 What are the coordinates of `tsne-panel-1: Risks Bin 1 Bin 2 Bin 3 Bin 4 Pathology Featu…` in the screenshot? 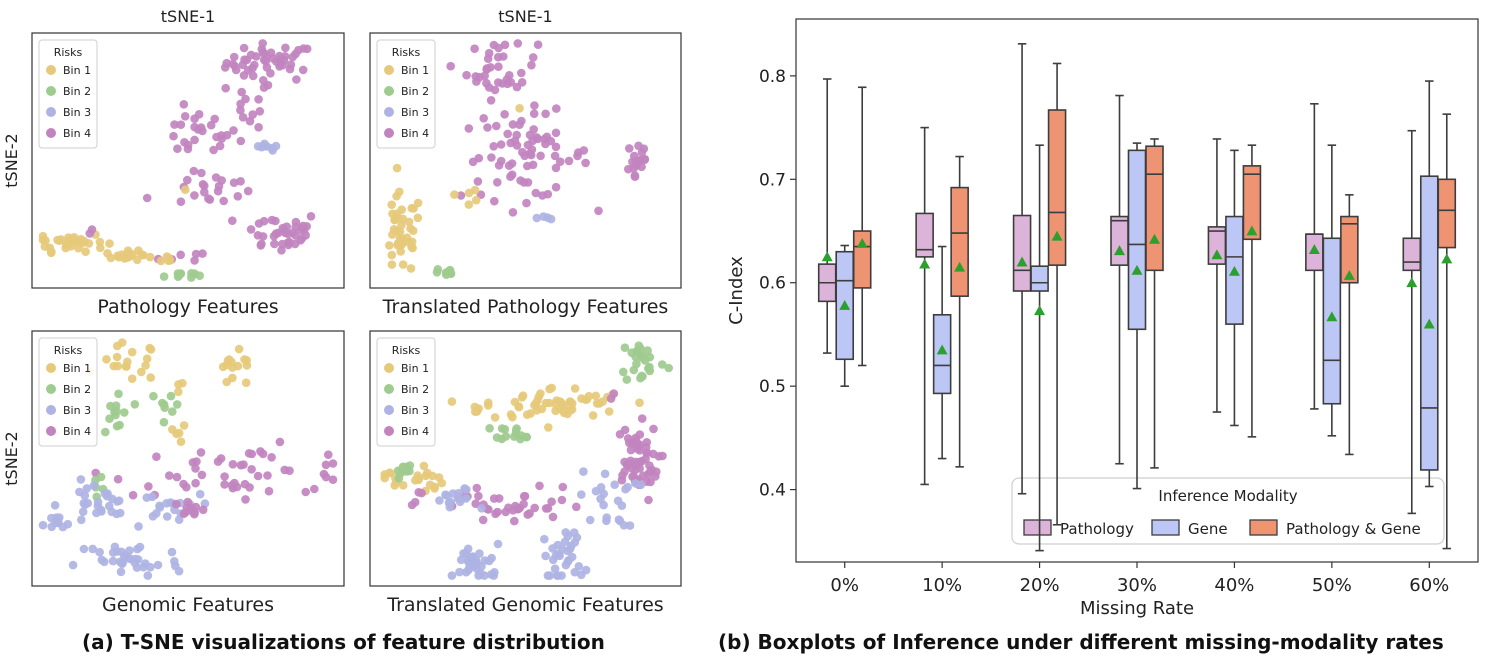 It's located at (173, 162).